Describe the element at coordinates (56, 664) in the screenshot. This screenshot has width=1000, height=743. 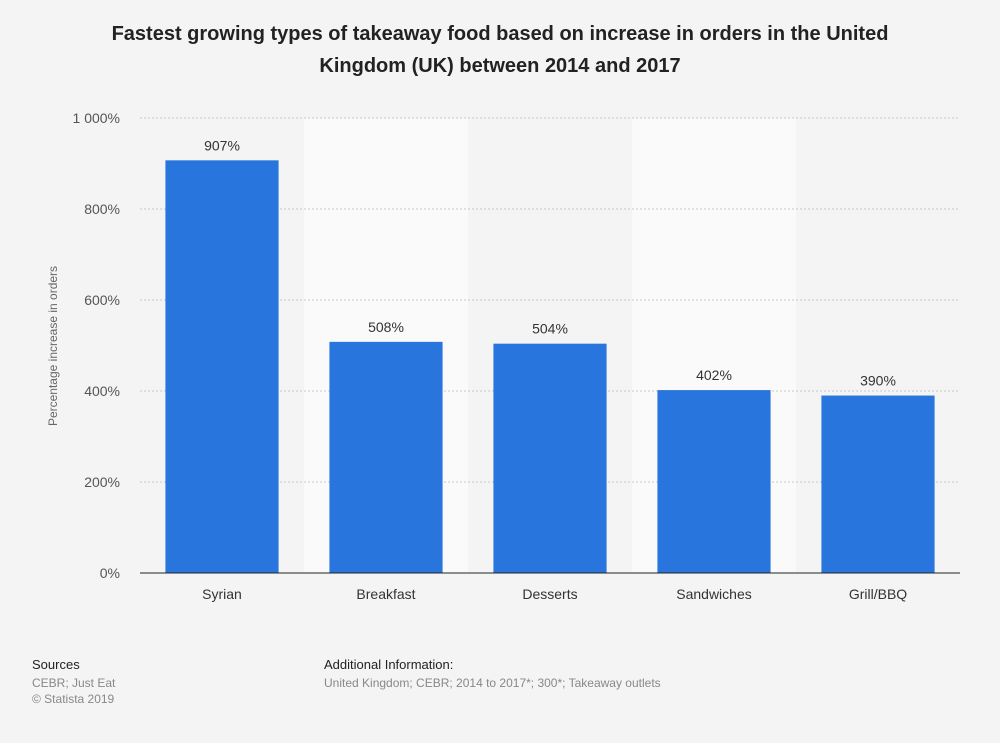
I see `sources-heading: Sources` at that location.